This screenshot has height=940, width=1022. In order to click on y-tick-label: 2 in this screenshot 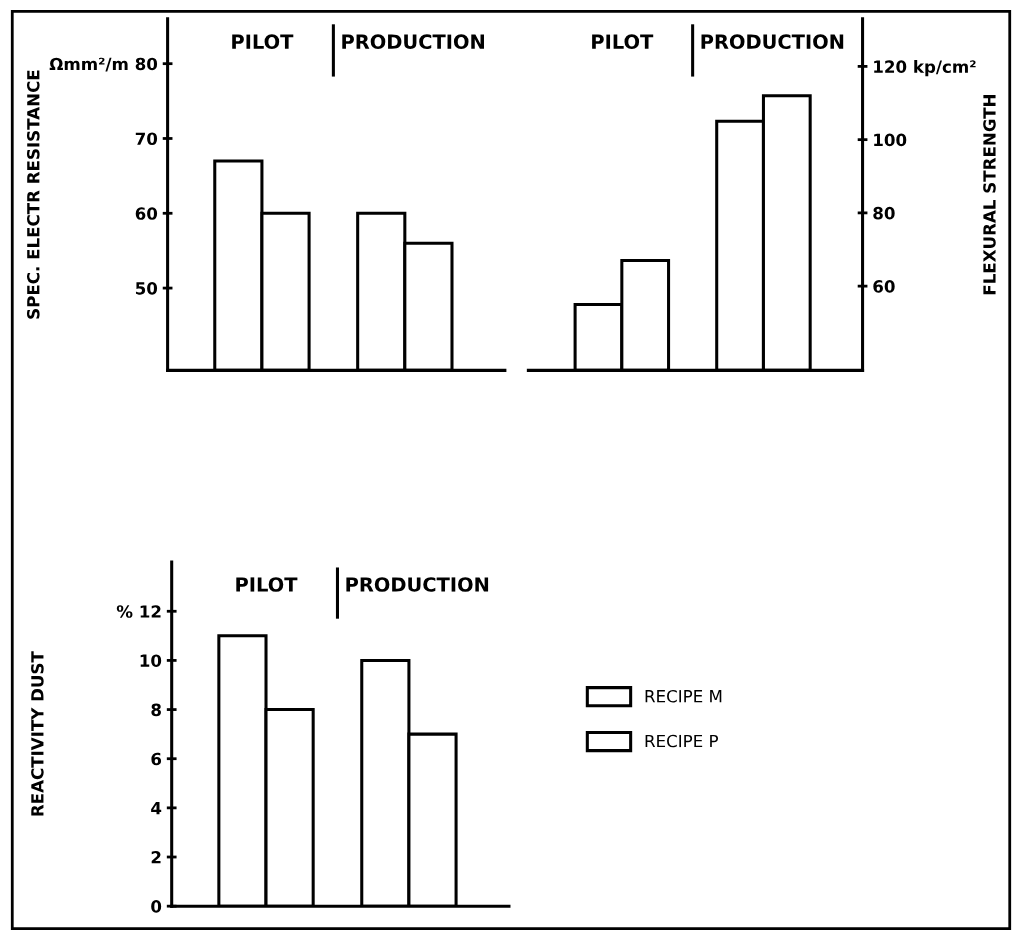, I will do `click(156, 857)`.